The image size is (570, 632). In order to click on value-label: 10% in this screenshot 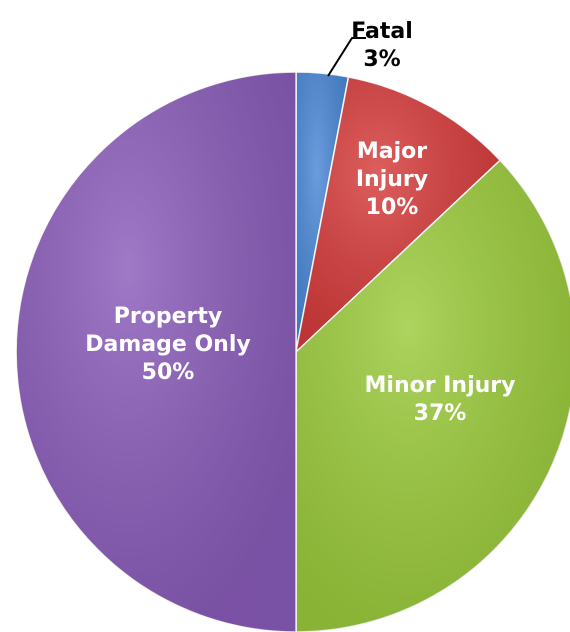, I will do `click(392, 207)`.